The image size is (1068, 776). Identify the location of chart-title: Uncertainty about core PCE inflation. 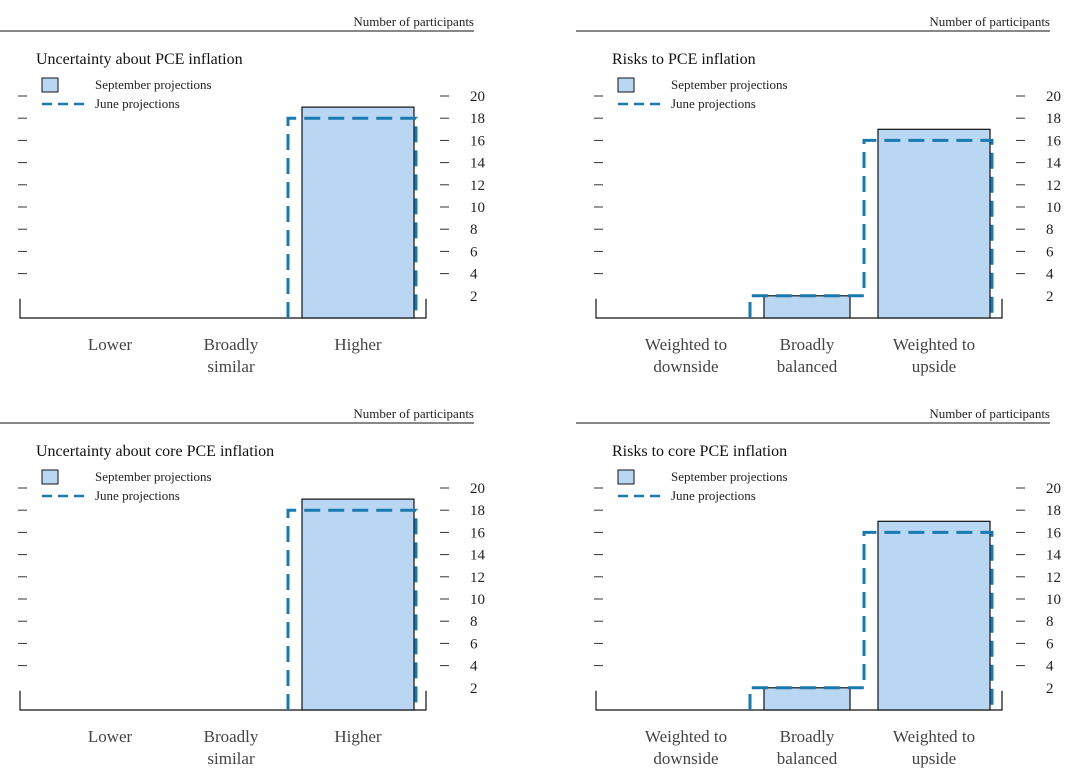
(155, 451).